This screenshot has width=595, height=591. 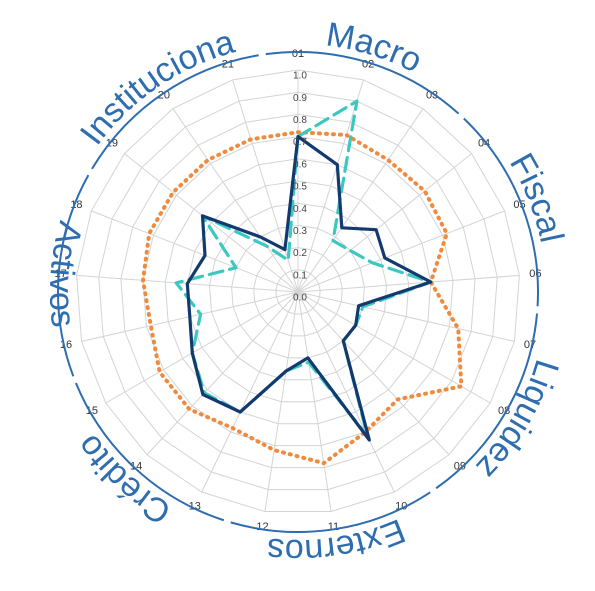 I want to click on category-label: 12, so click(x=262, y=527).